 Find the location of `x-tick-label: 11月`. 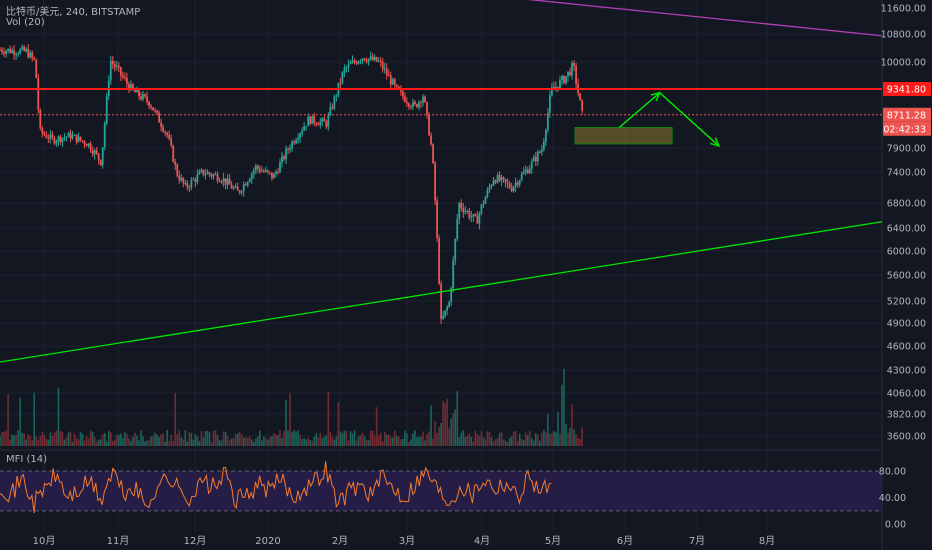

x-tick-label: 11月 is located at coordinates (118, 541).